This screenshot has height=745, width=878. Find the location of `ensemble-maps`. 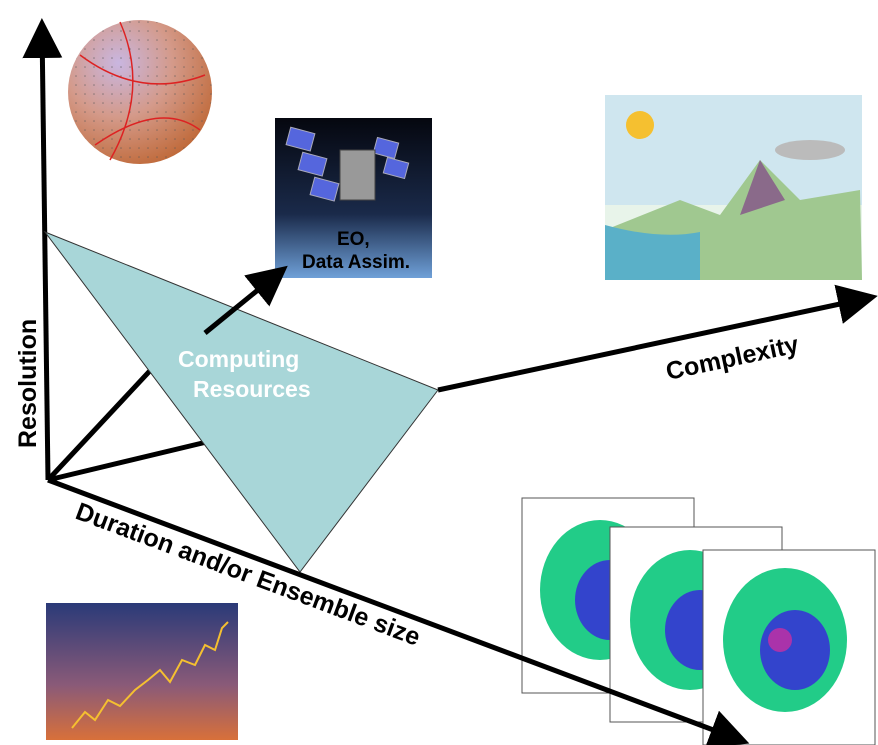

ensemble-maps is located at coordinates (698, 621).